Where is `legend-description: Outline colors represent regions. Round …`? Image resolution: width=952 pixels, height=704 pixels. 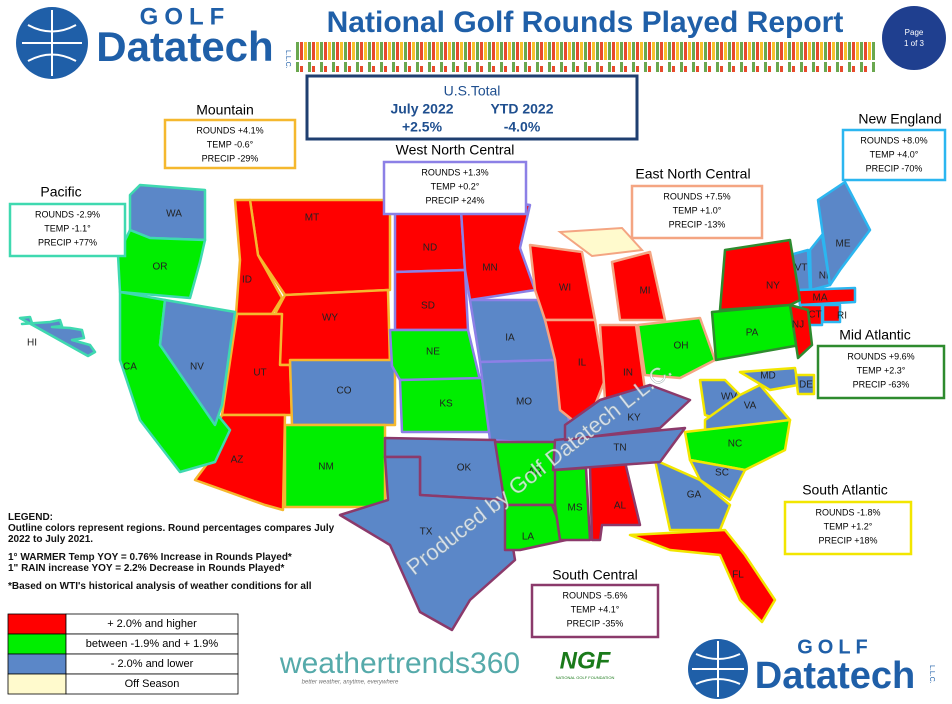 legend-description: Outline colors represent regions. Round … is located at coordinates (171, 534).